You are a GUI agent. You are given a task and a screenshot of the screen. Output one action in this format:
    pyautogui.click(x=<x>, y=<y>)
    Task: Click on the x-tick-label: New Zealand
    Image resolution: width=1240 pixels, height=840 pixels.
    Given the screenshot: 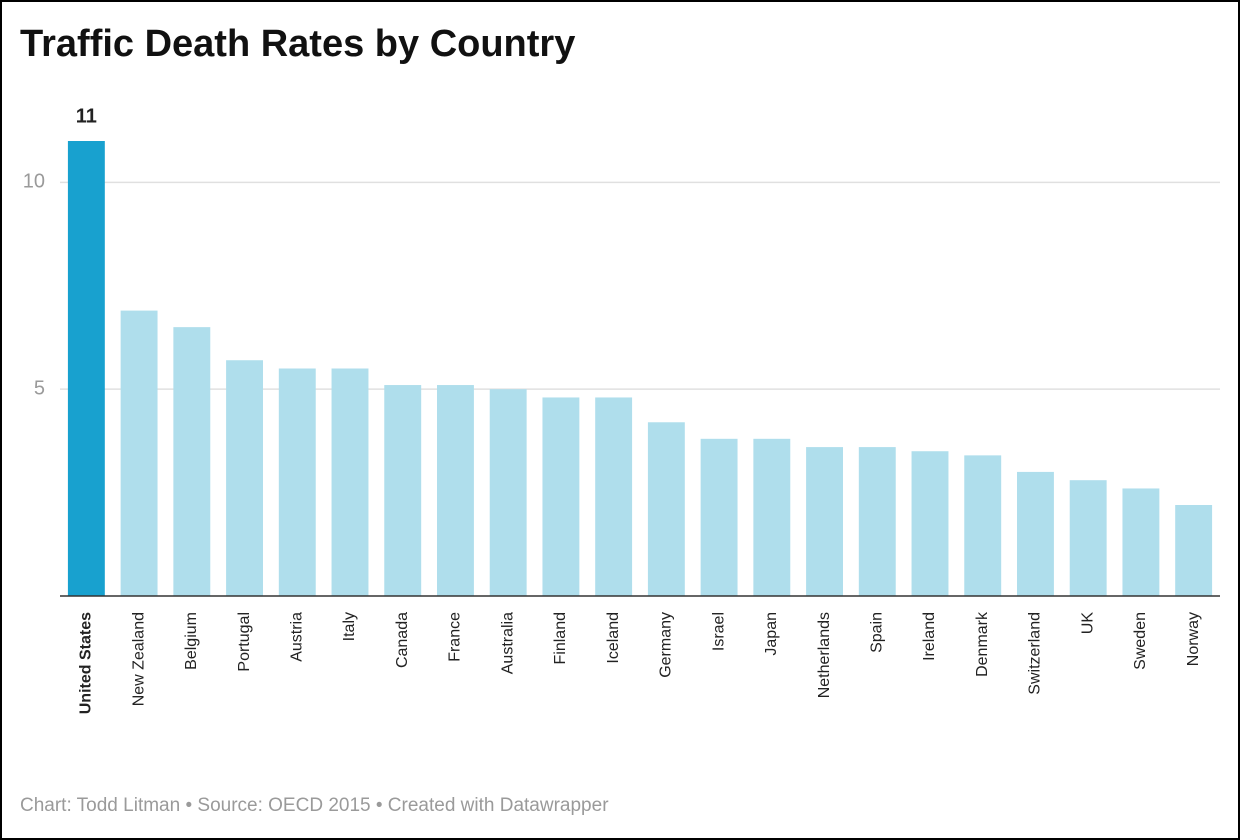 What is the action you would take?
    pyautogui.click(x=138, y=659)
    